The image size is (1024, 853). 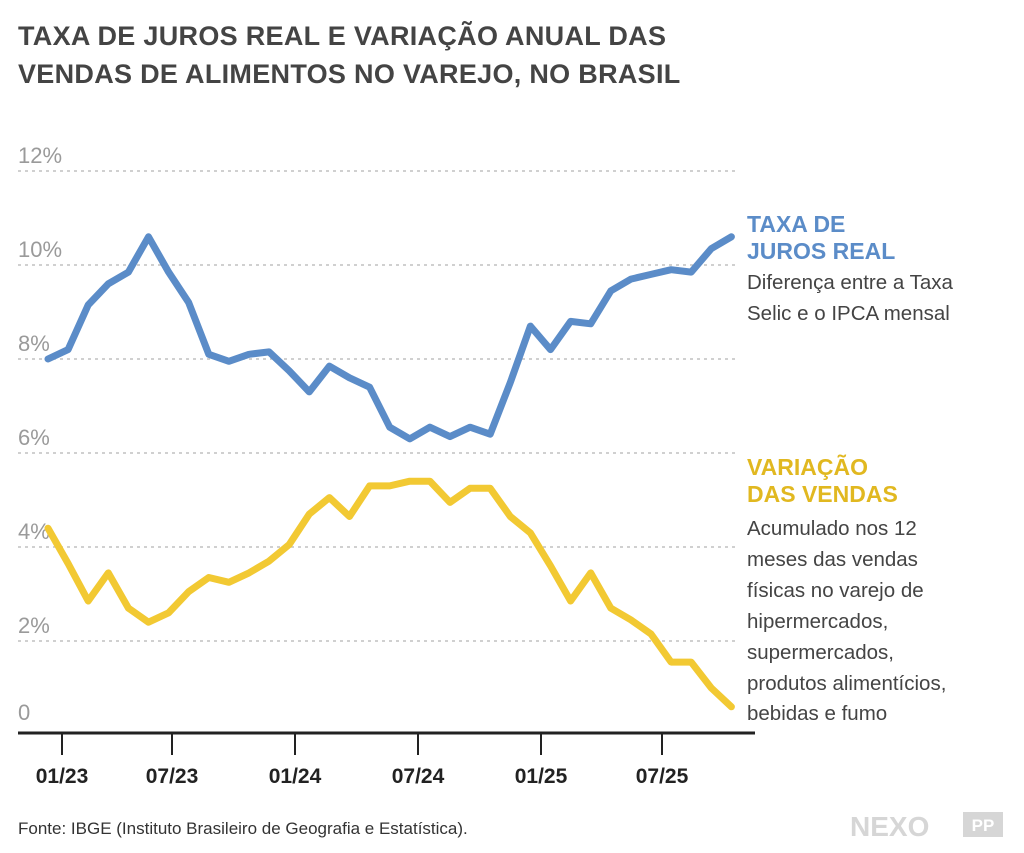 I want to click on x-tick-label: 01/23, so click(x=62, y=776).